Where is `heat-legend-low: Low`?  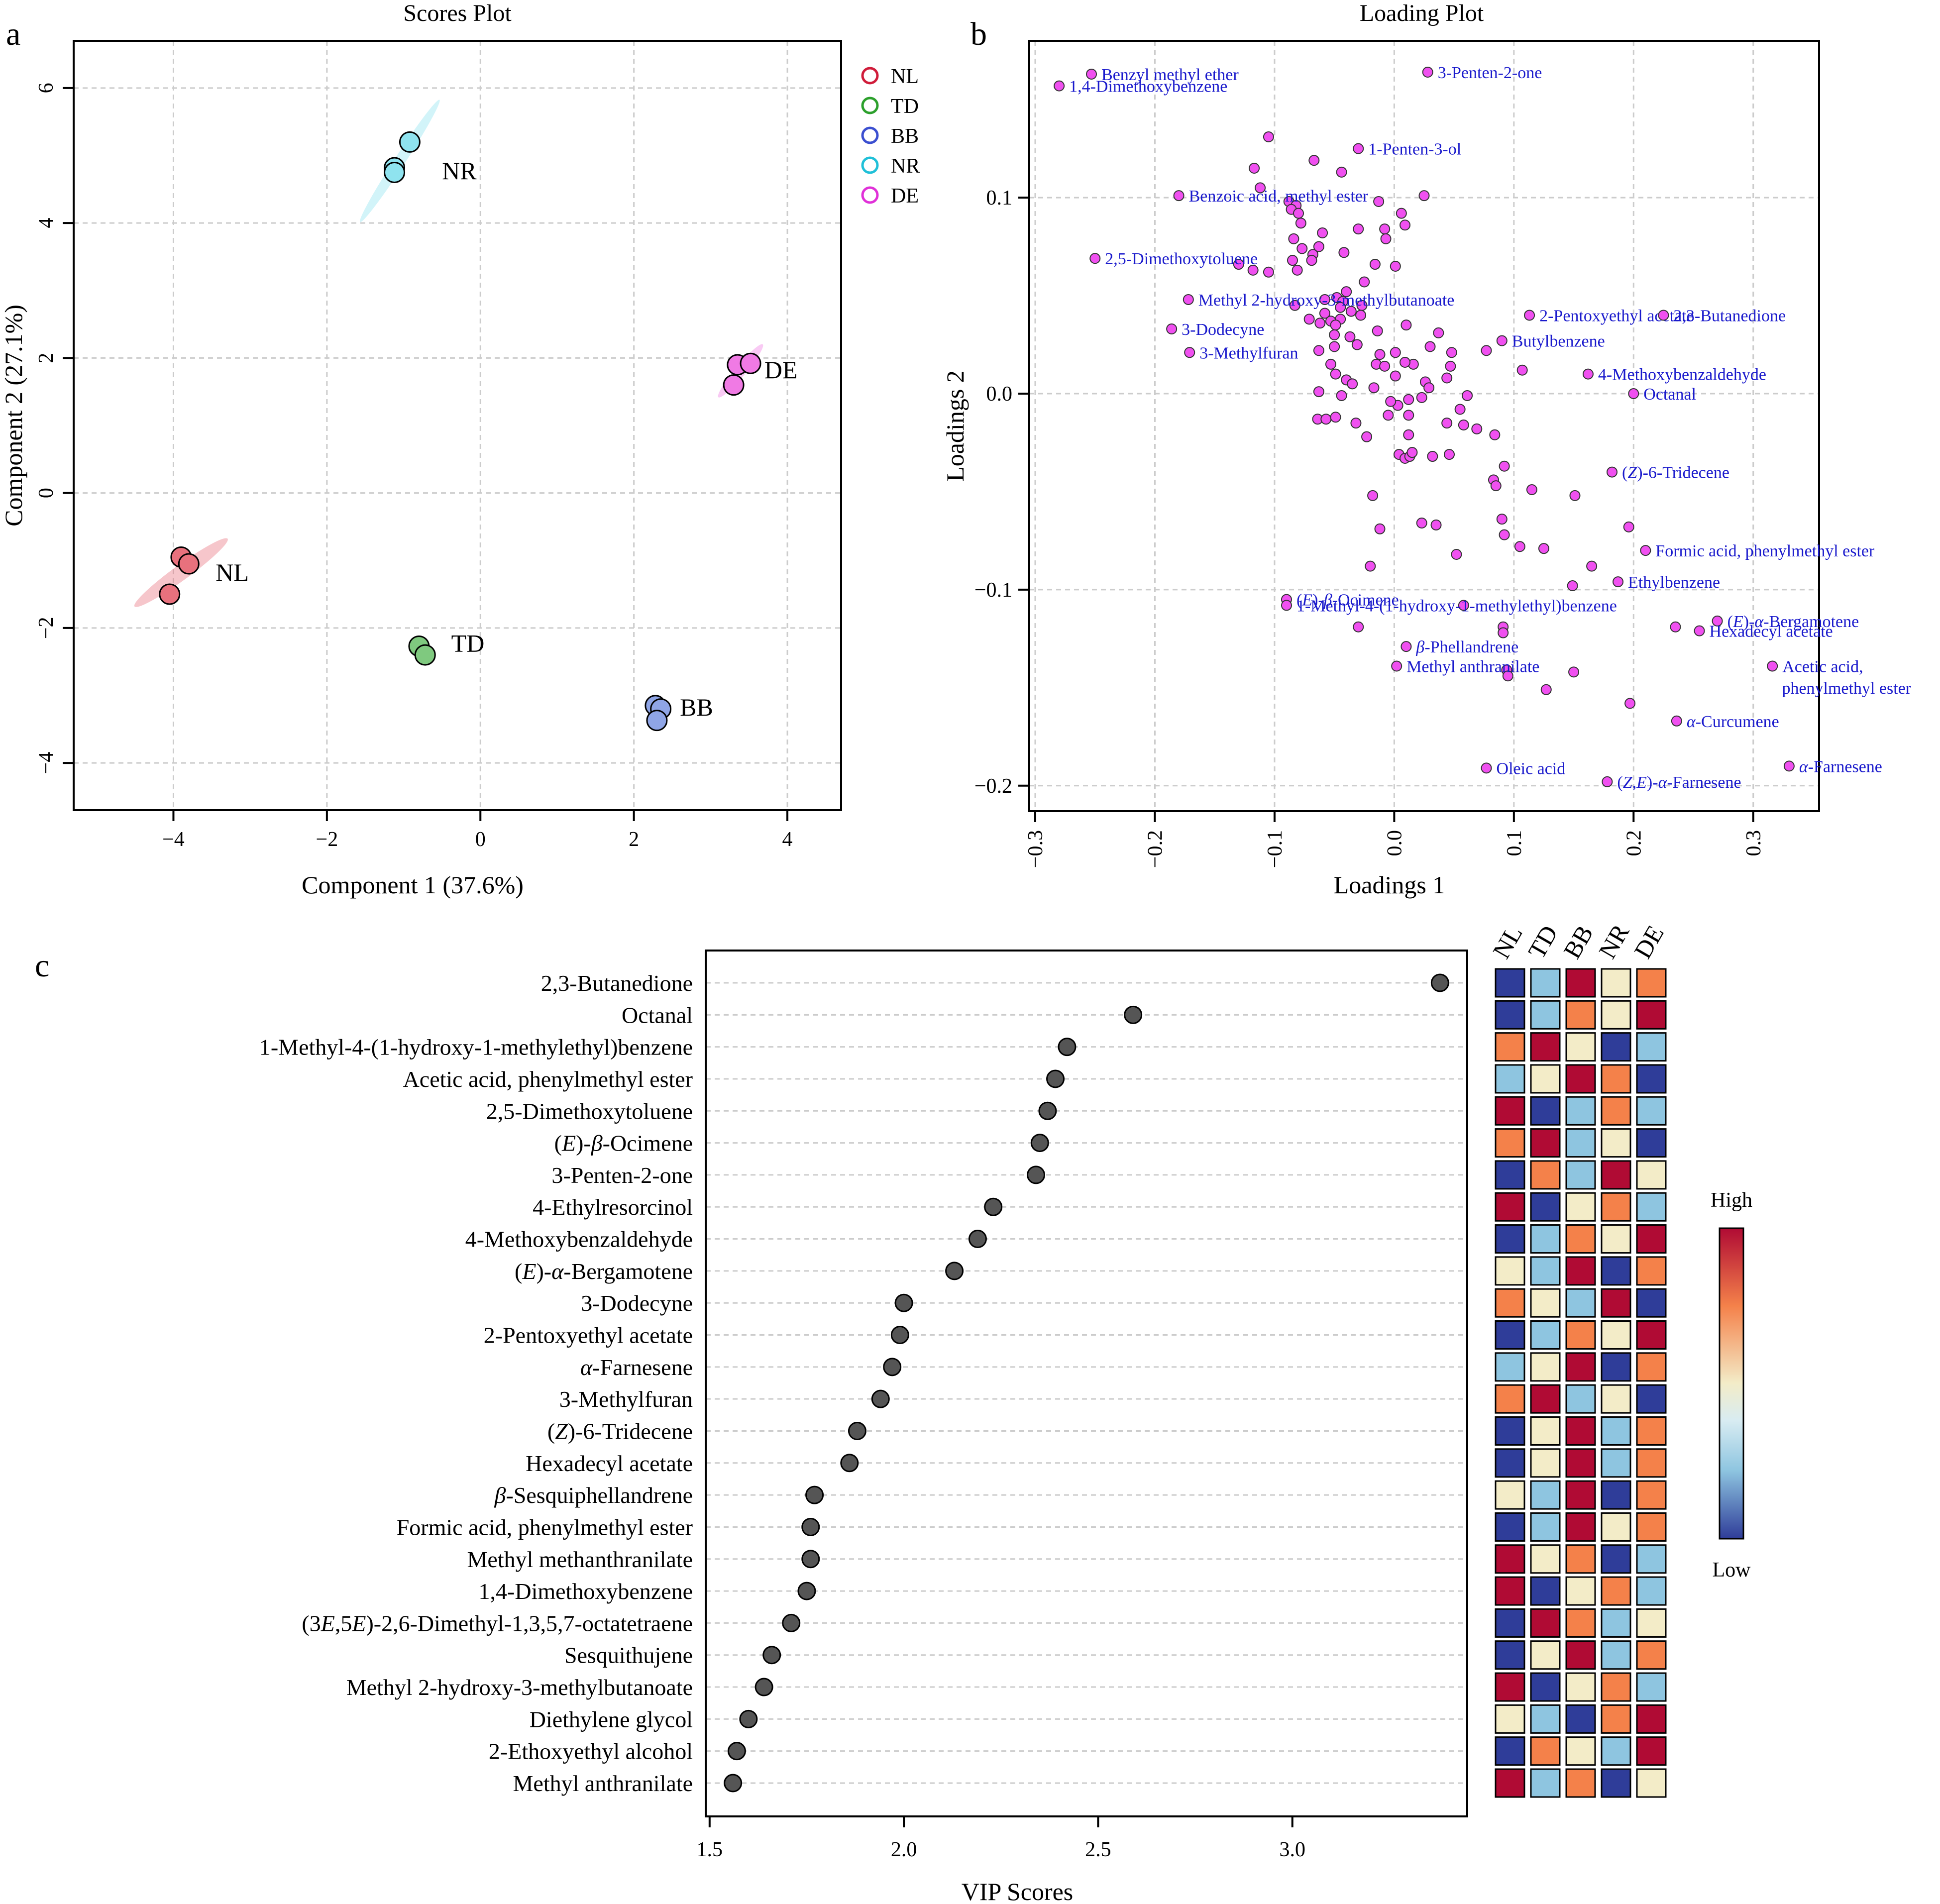 heat-legend-low: Low is located at coordinates (1732, 1570).